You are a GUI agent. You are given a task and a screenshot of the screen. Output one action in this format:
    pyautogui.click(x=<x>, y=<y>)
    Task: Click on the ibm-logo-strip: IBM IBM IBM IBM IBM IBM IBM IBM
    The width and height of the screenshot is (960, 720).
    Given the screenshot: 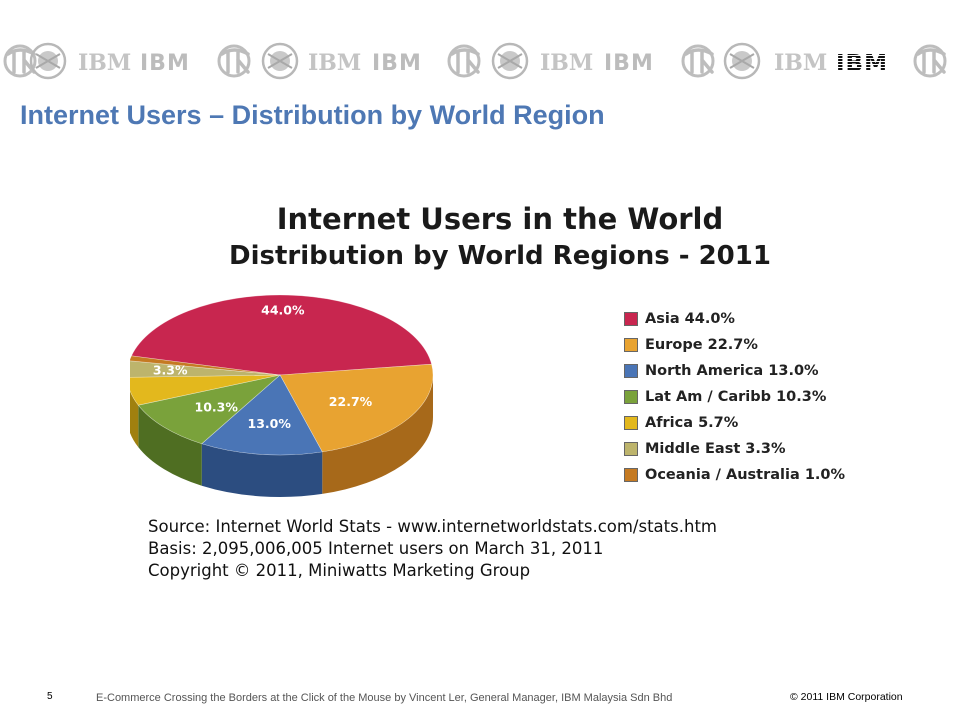 What is the action you would take?
    pyautogui.click(x=480, y=61)
    